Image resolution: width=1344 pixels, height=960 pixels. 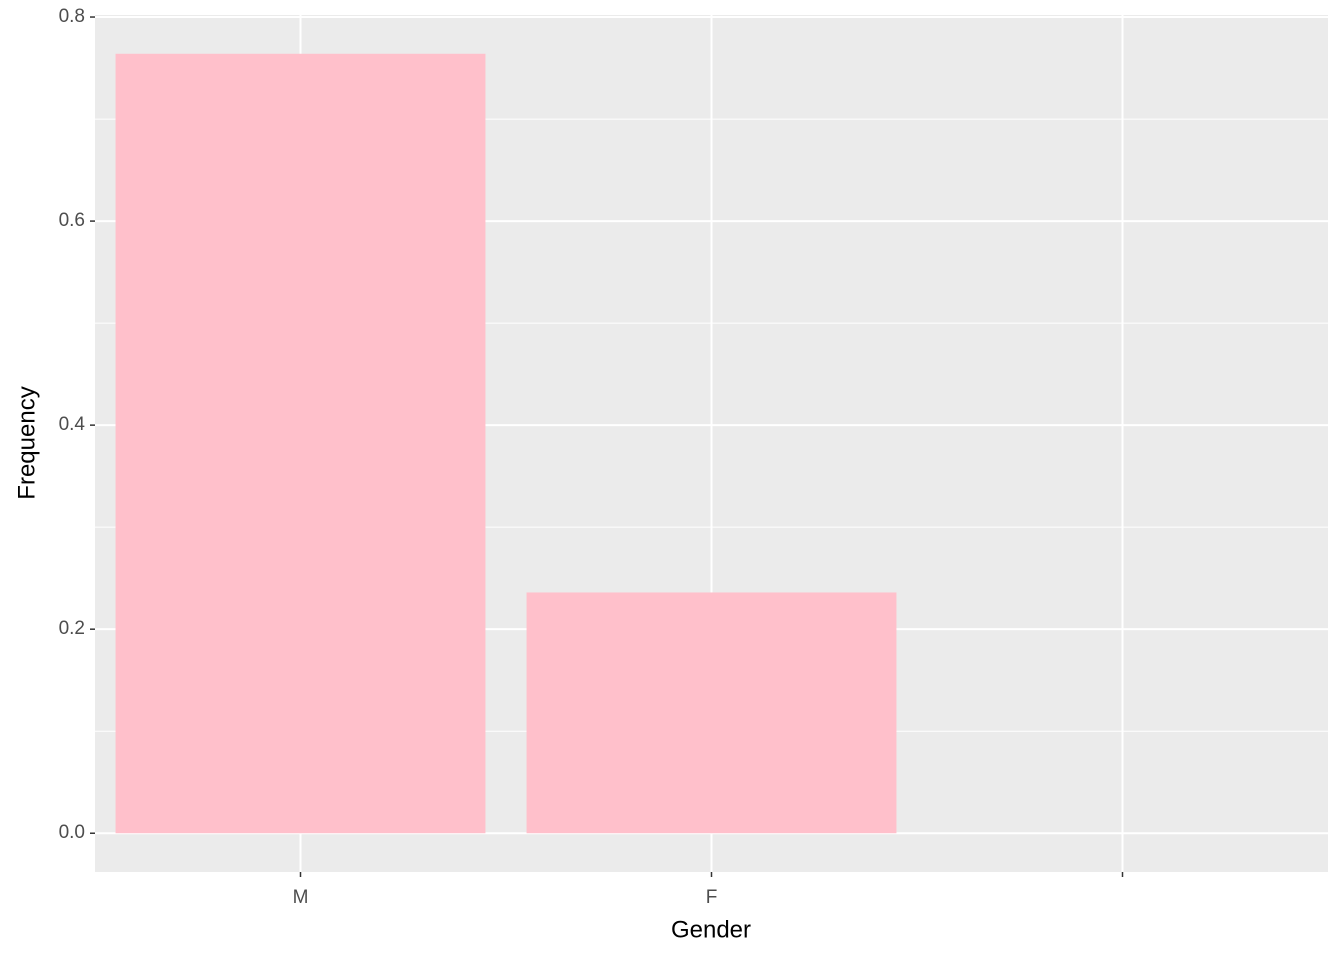 I want to click on x-tick-label: M, so click(x=301, y=897).